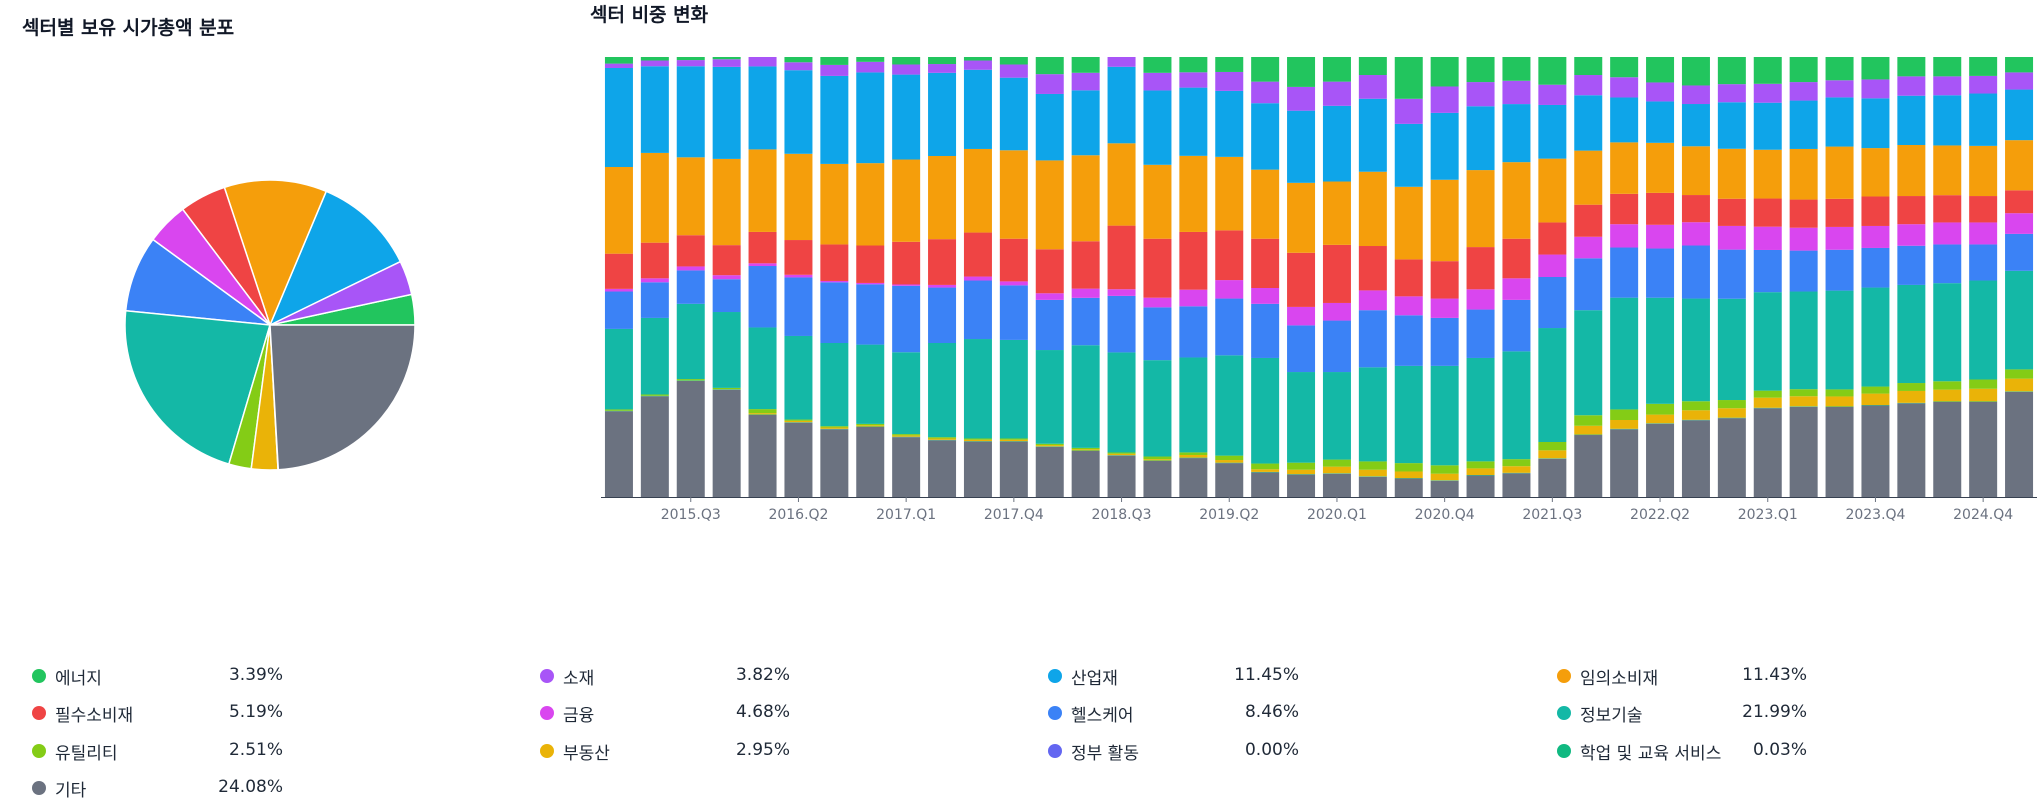  I want to click on bar-2021.Q1, so click(1481, 277).